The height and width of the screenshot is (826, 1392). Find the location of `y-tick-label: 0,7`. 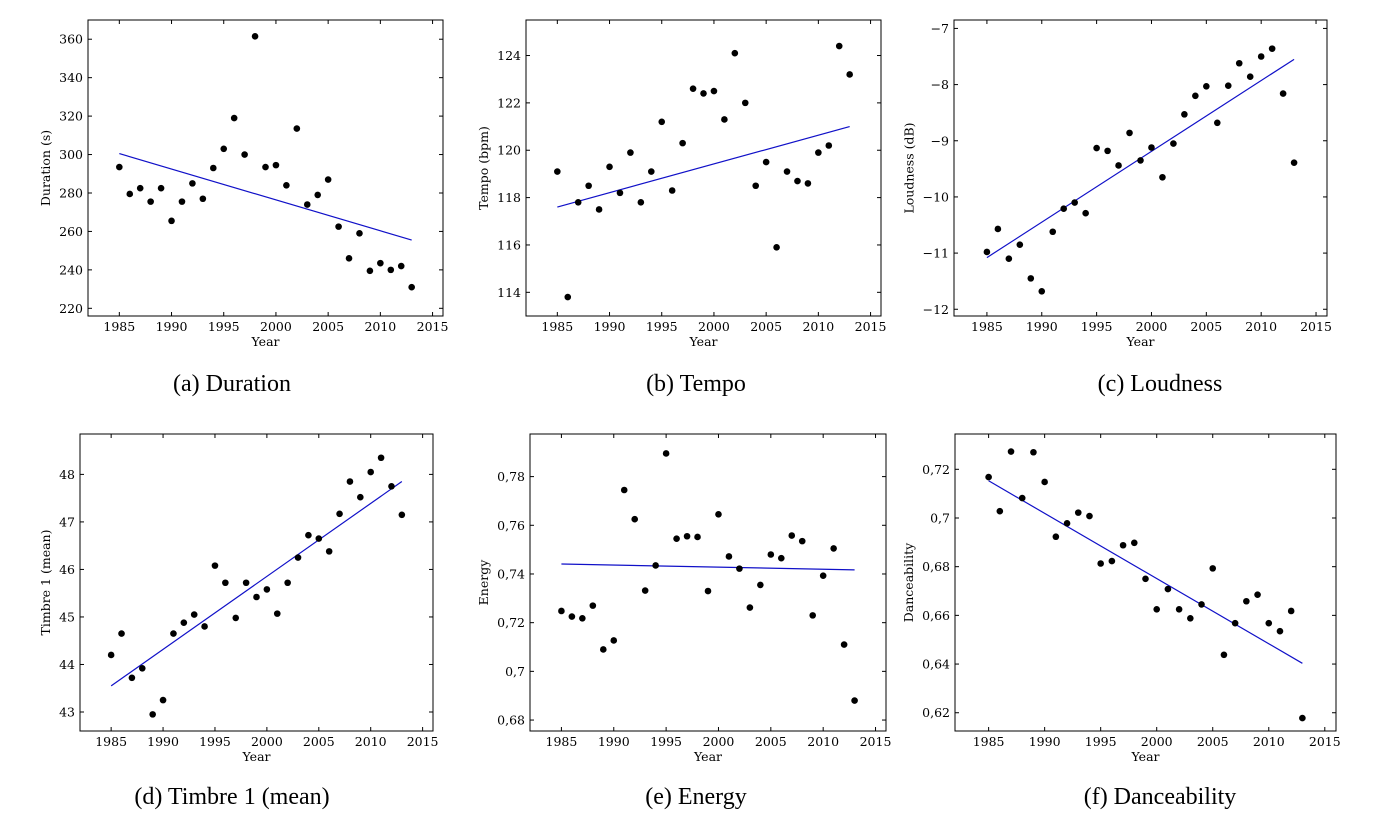

y-tick-label: 0,7 is located at coordinates (940, 517).